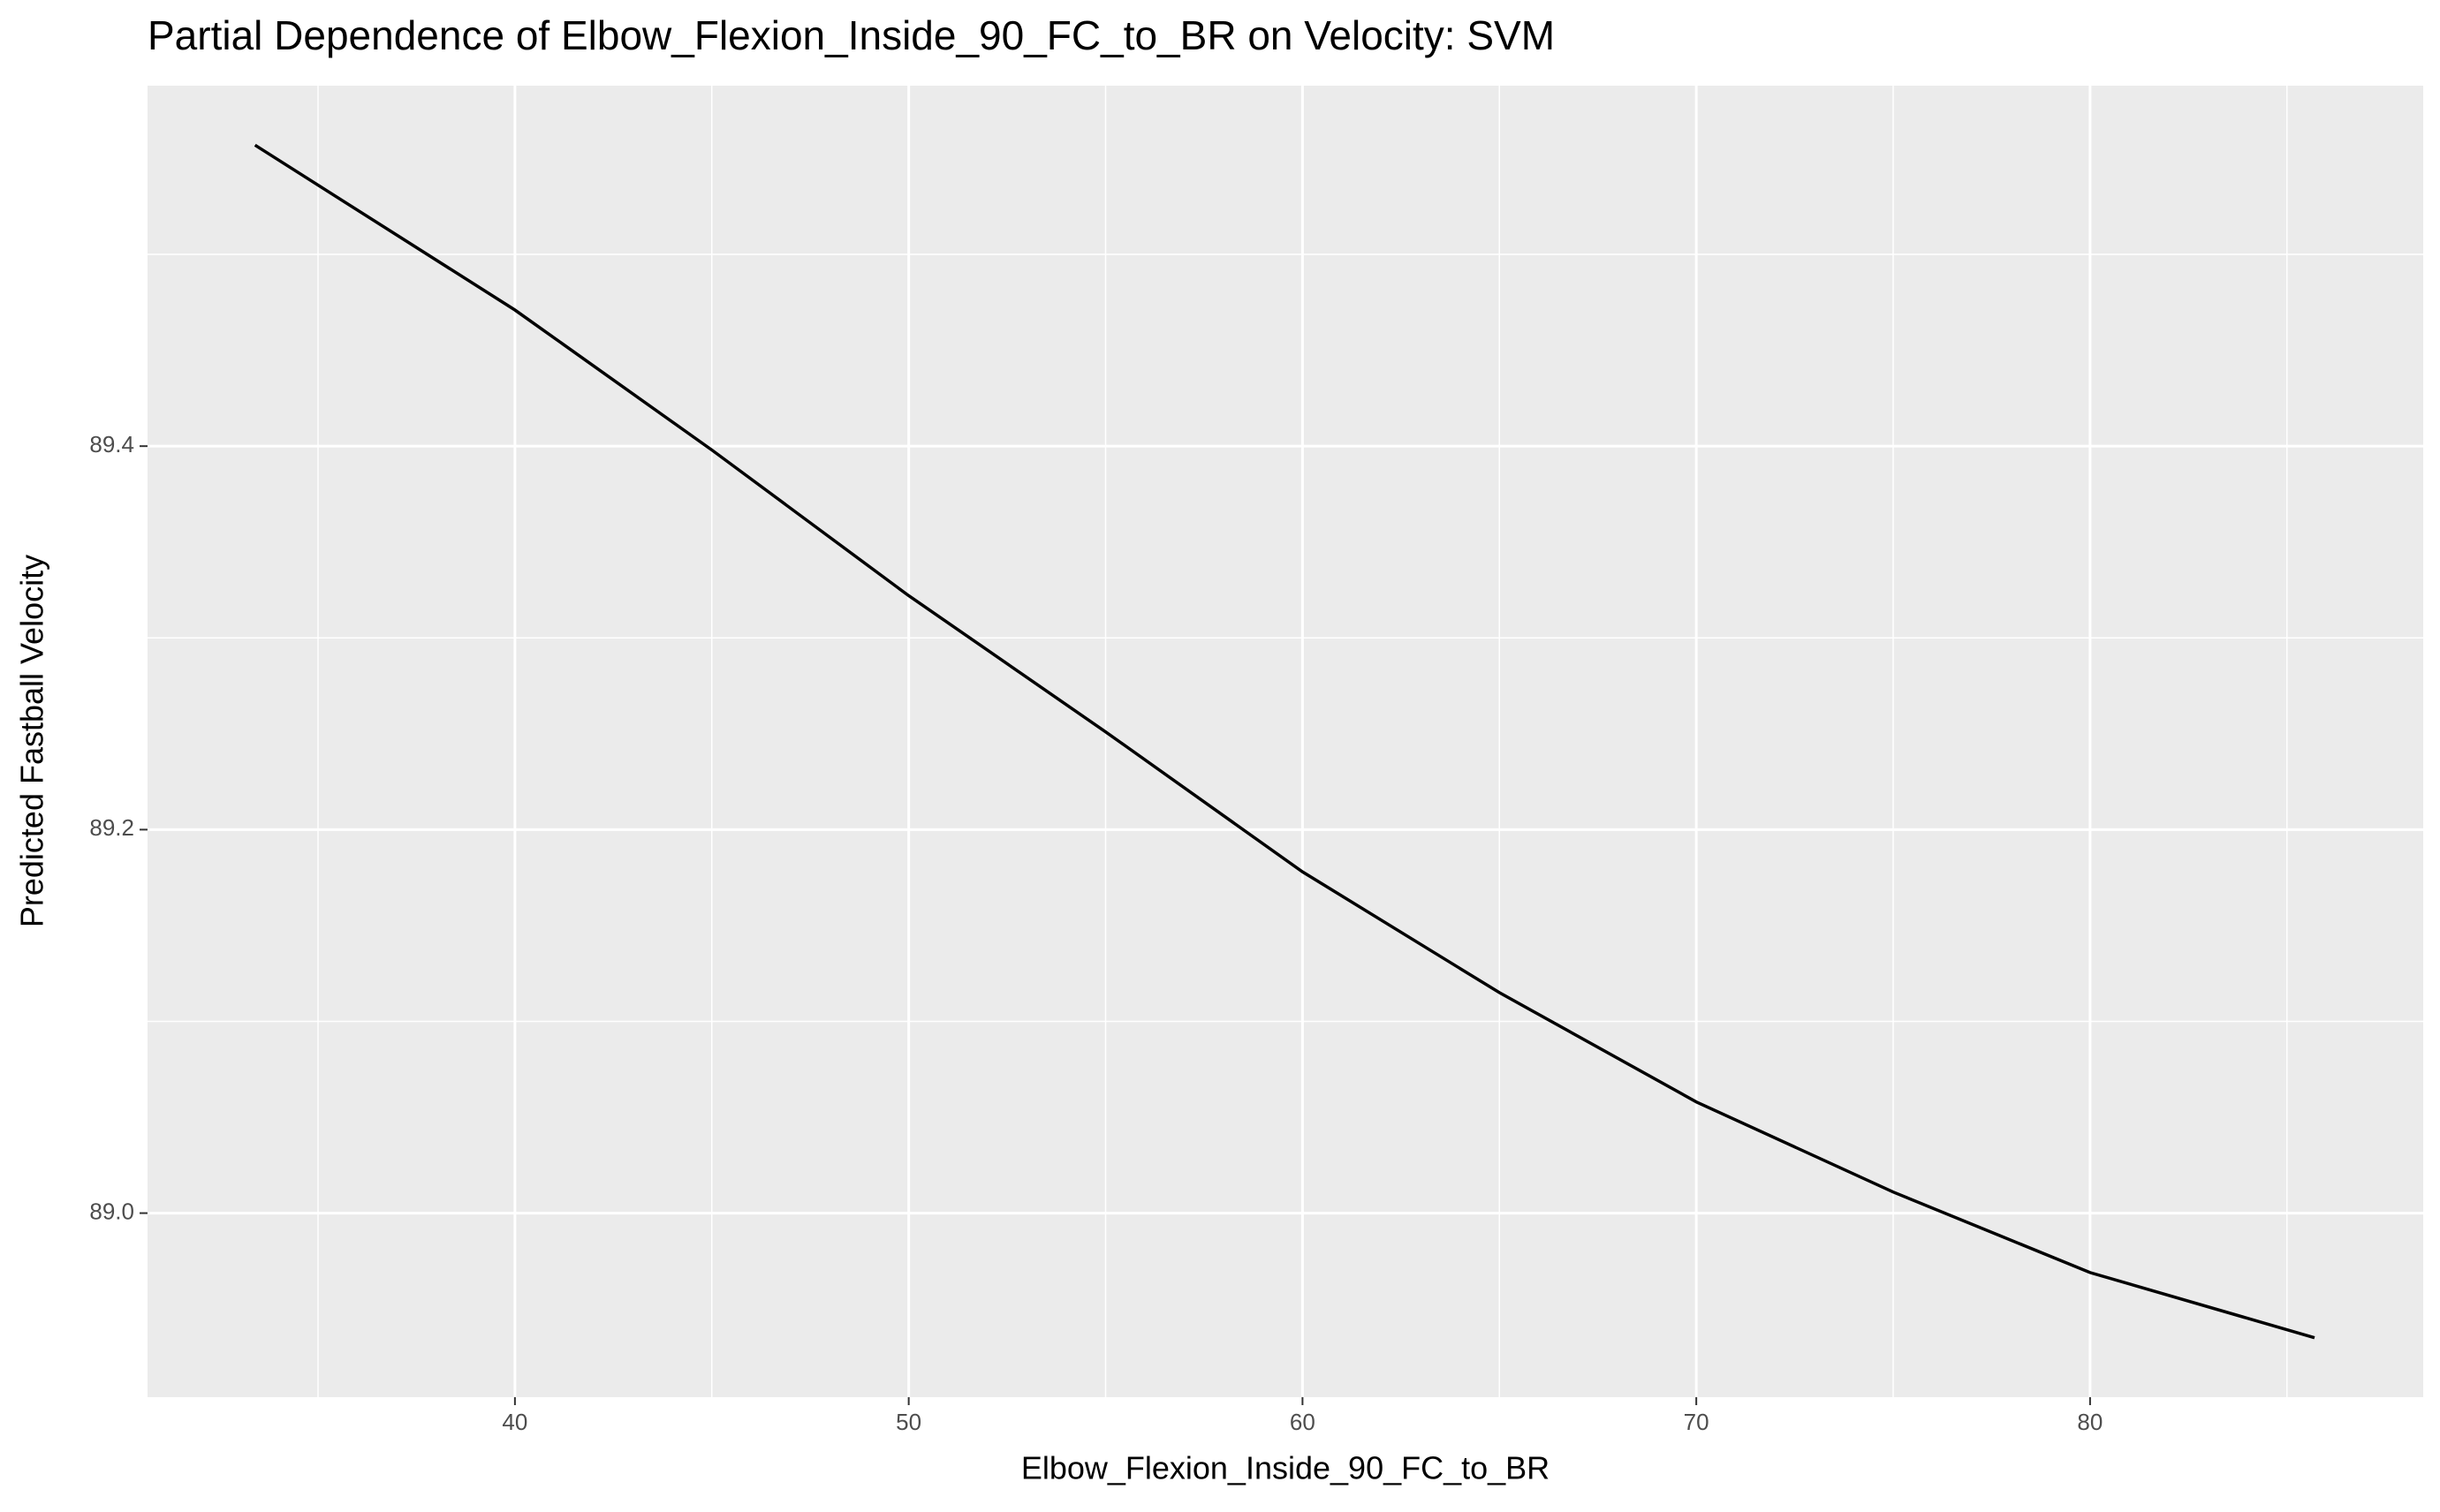 This screenshot has height=1512, width=2440. What do you see at coordinates (1285, 1468) in the screenshot?
I see `x-axis-title: Elbow_Flexion_Inside_90_FC_to_BR` at bounding box center [1285, 1468].